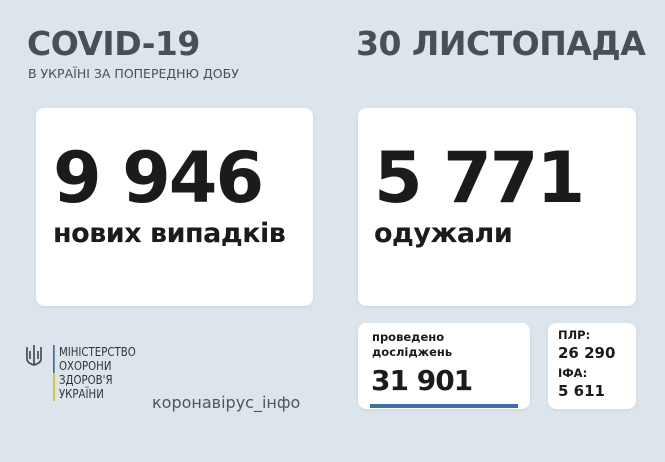  I want to click on ministry-line: МІНІСТЕРСТВО, so click(97, 352).